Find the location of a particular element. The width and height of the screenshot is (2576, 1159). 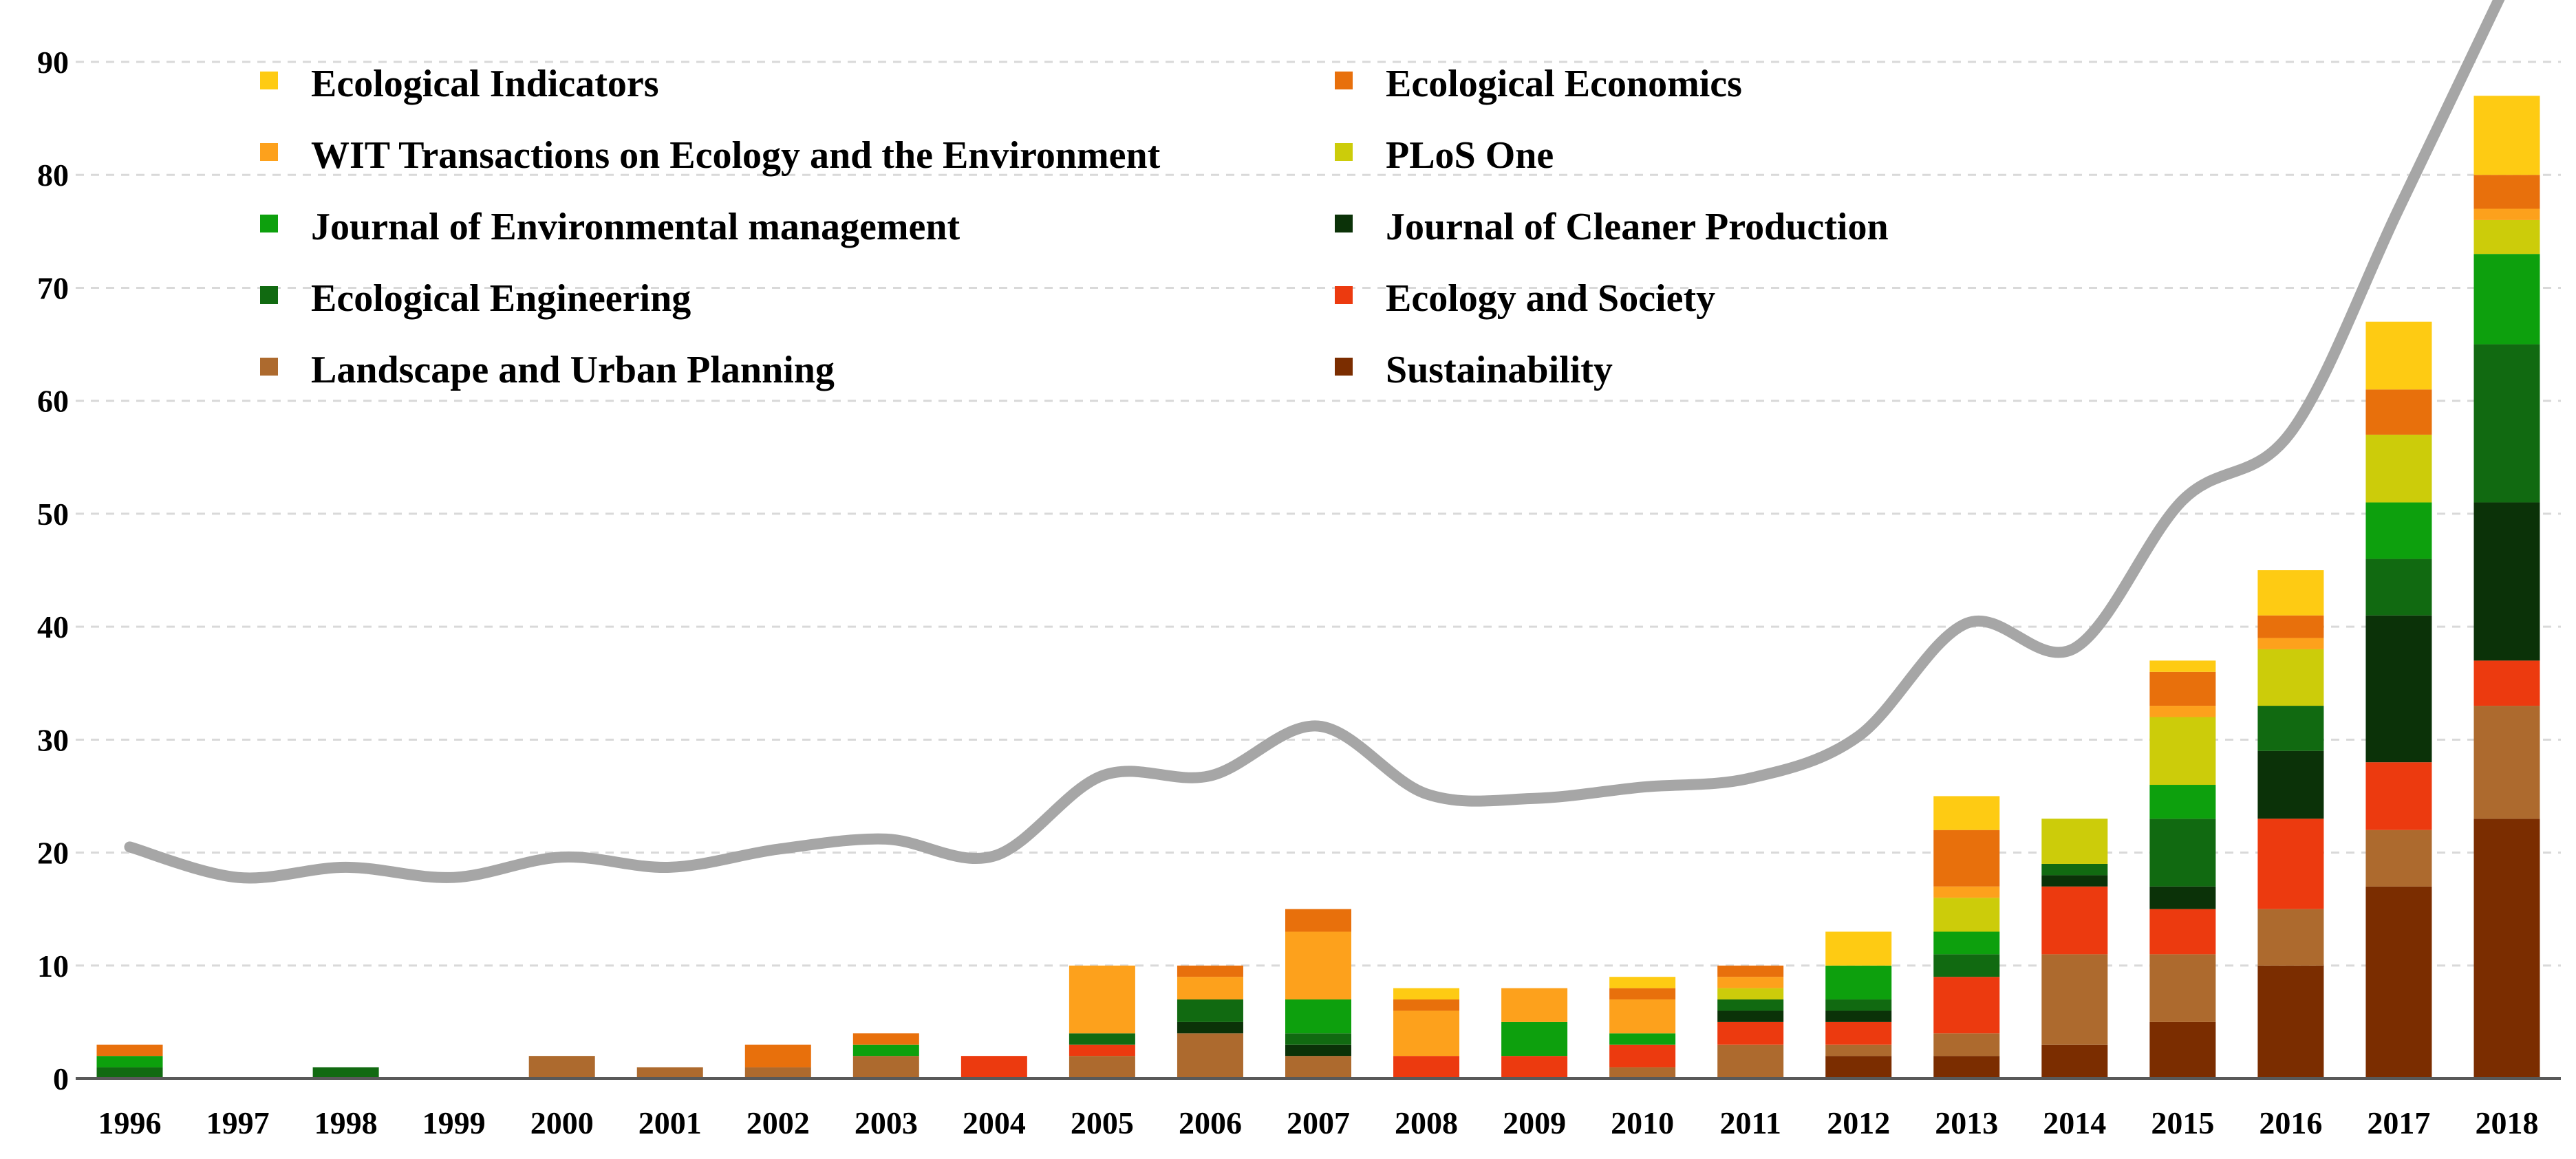

legend-entry-journal-of-environmental-management: Journal of Environmental management is located at coordinates (610, 227).